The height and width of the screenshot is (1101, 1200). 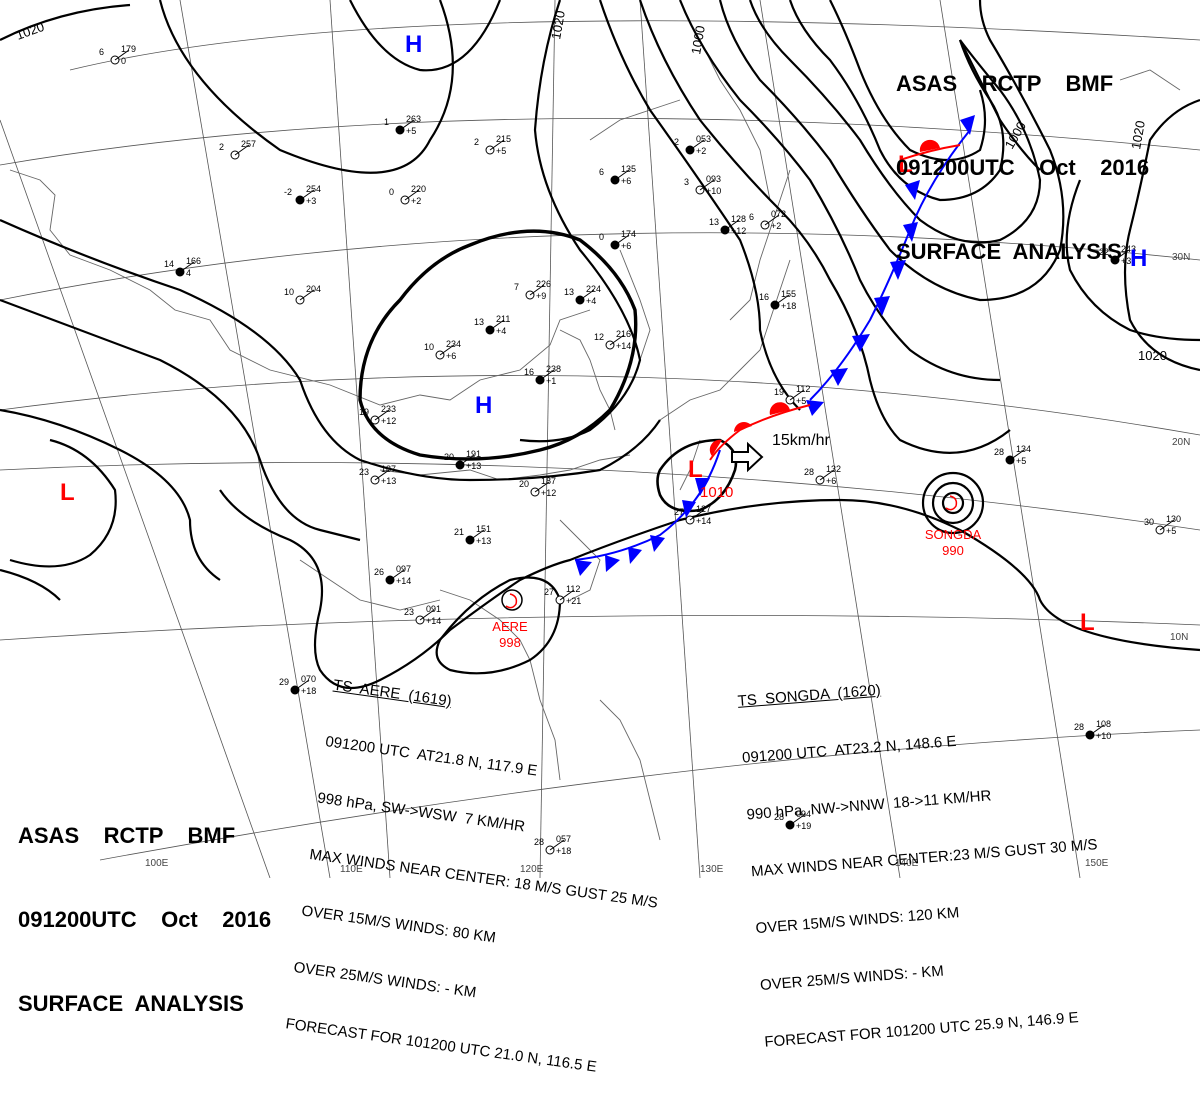 What do you see at coordinates (712, 869) in the screenshot?
I see `lon-label-130e: 130E` at bounding box center [712, 869].